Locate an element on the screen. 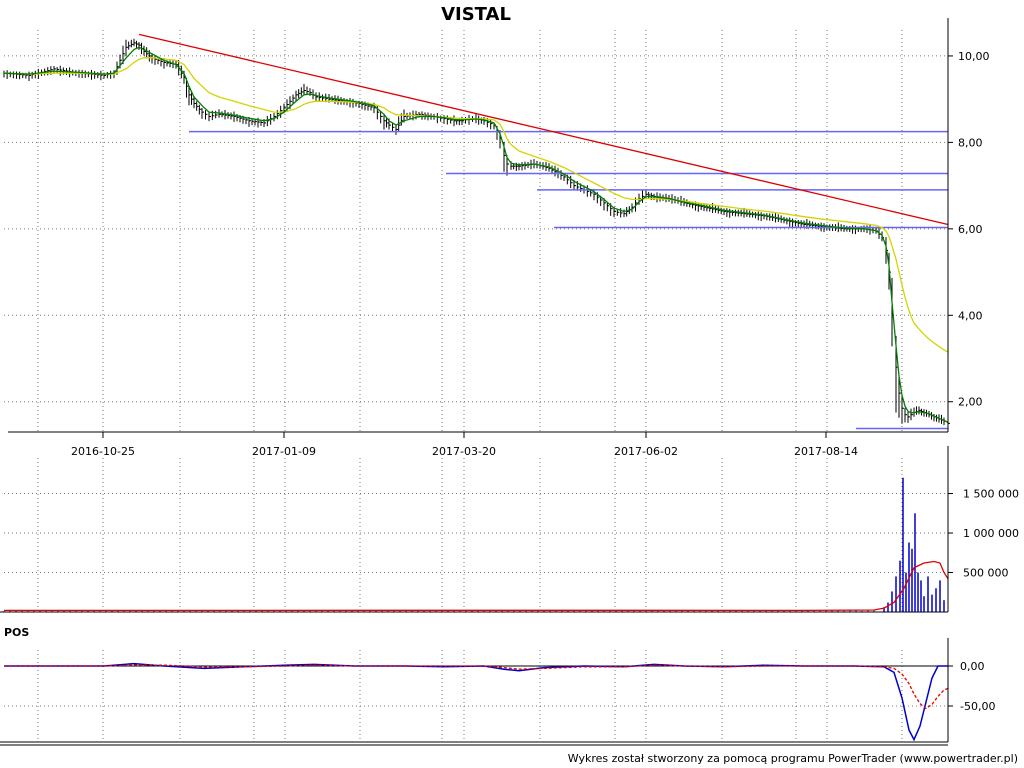  pos-panel is located at coordinates (476, 702).